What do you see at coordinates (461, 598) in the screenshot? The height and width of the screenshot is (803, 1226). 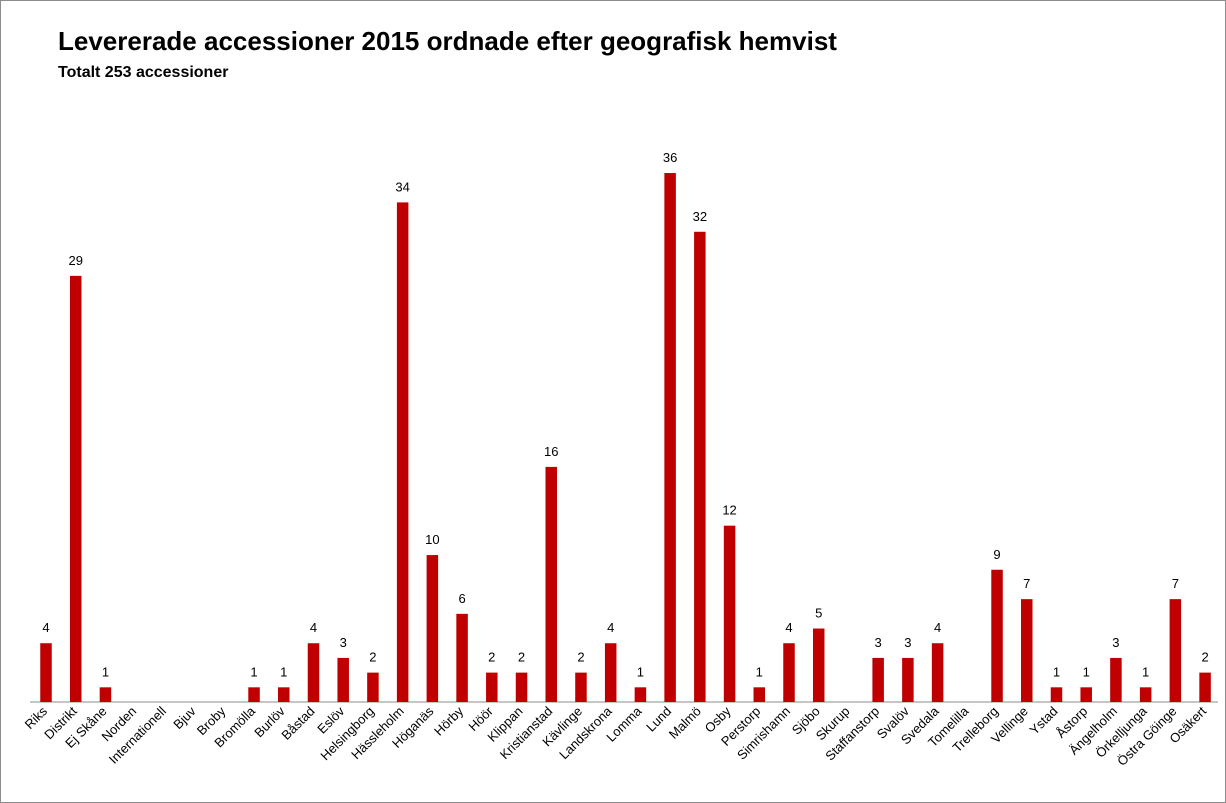 I see `data-label: 6` at bounding box center [461, 598].